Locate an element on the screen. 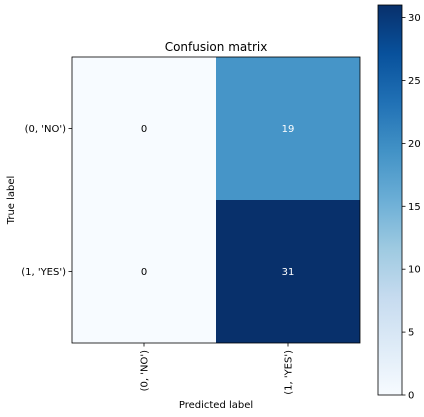 The image size is (424, 417). colorbar-tick-label-2: 10 is located at coordinates (414, 270).